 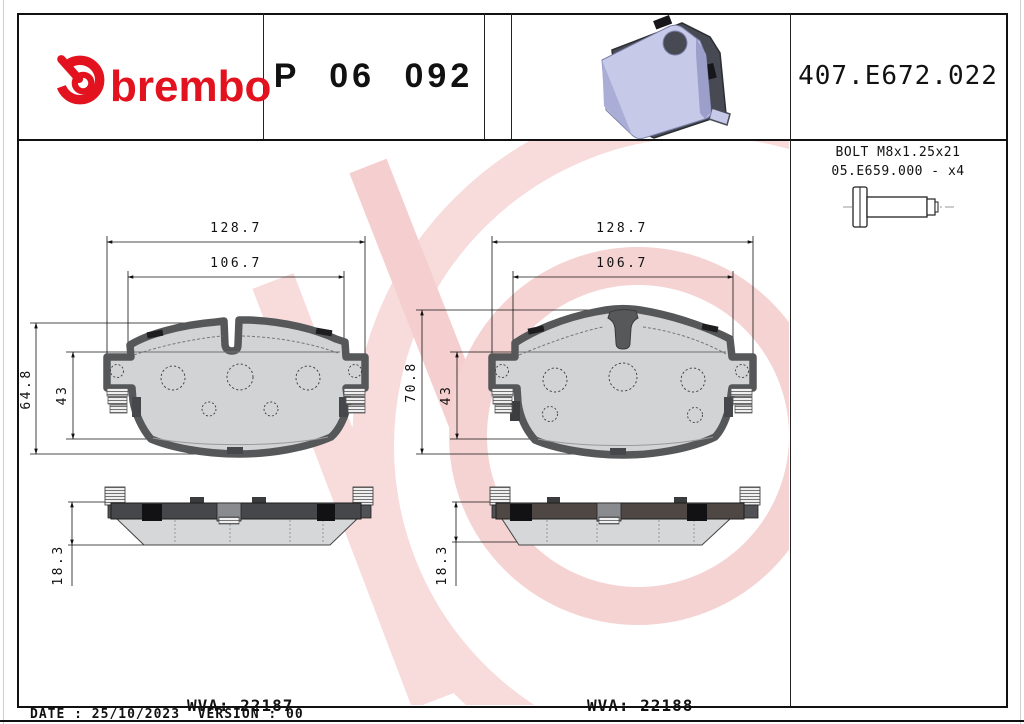 I want to click on brand-wordmark: brembo, so click(x=191, y=86).